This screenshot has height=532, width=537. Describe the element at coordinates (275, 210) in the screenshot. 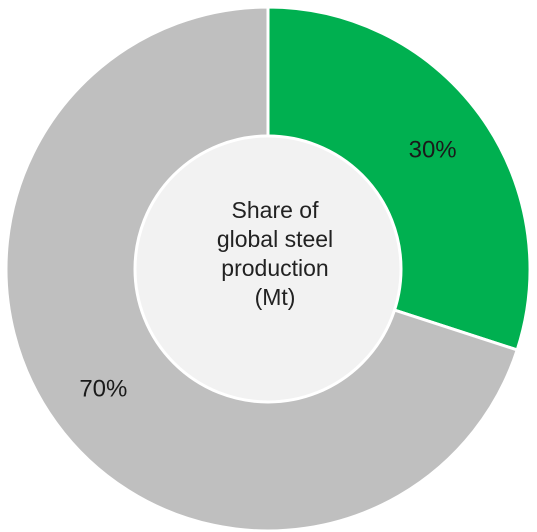

I see `center-label-line-1: Share of` at that location.